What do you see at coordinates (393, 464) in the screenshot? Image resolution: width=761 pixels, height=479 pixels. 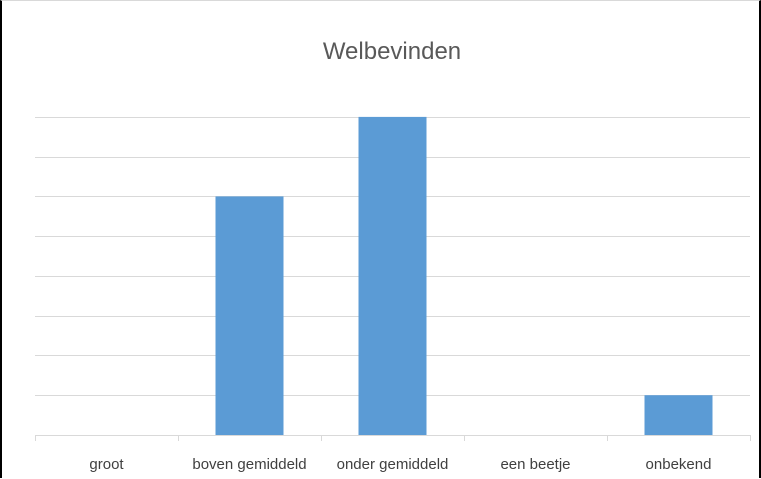 I see `x-tick-label: onder gemiddeld` at bounding box center [393, 464].